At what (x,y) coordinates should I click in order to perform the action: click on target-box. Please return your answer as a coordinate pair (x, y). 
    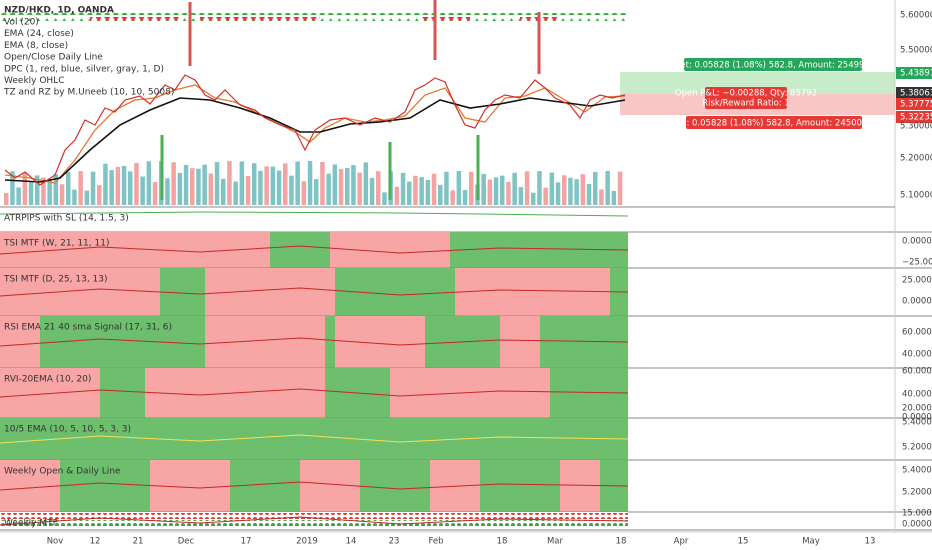
    Looking at the image, I should click on (773, 64).